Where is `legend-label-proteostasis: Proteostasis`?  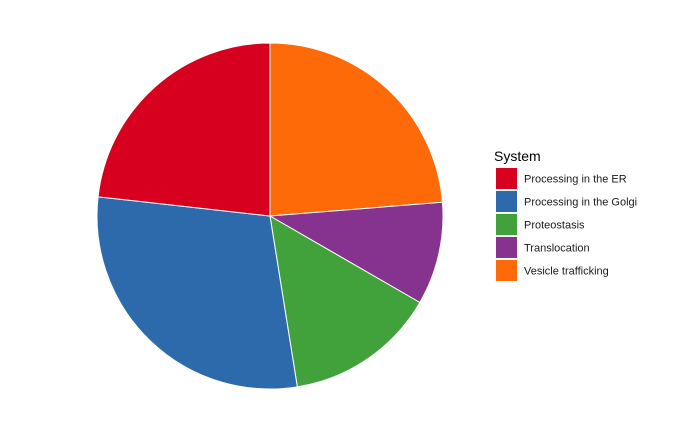 legend-label-proteostasis: Proteostasis is located at coordinates (554, 226).